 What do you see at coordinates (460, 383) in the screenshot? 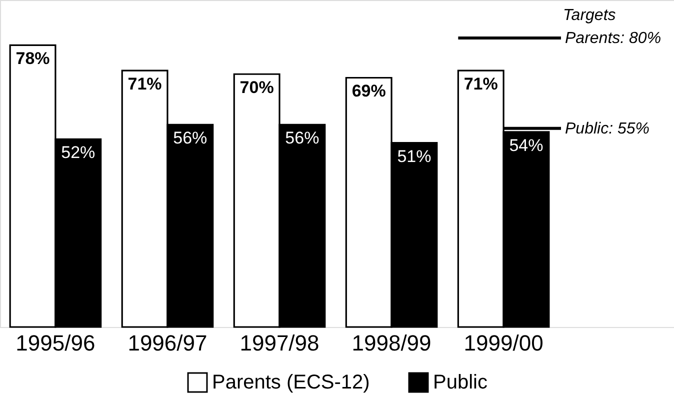
I see `legend-label: Public` at bounding box center [460, 383].